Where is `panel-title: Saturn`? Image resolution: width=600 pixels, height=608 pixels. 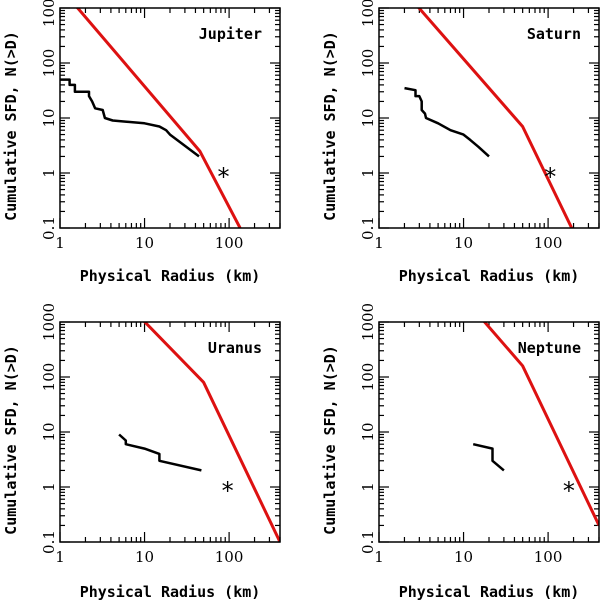
panel-title: Saturn is located at coordinates (554, 34).